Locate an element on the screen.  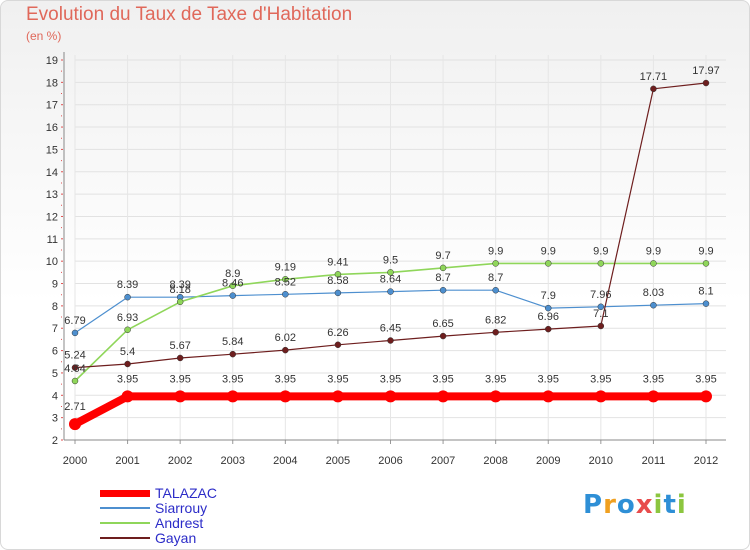
x-tick-label: 2007 is located at coordinates (443, 461).